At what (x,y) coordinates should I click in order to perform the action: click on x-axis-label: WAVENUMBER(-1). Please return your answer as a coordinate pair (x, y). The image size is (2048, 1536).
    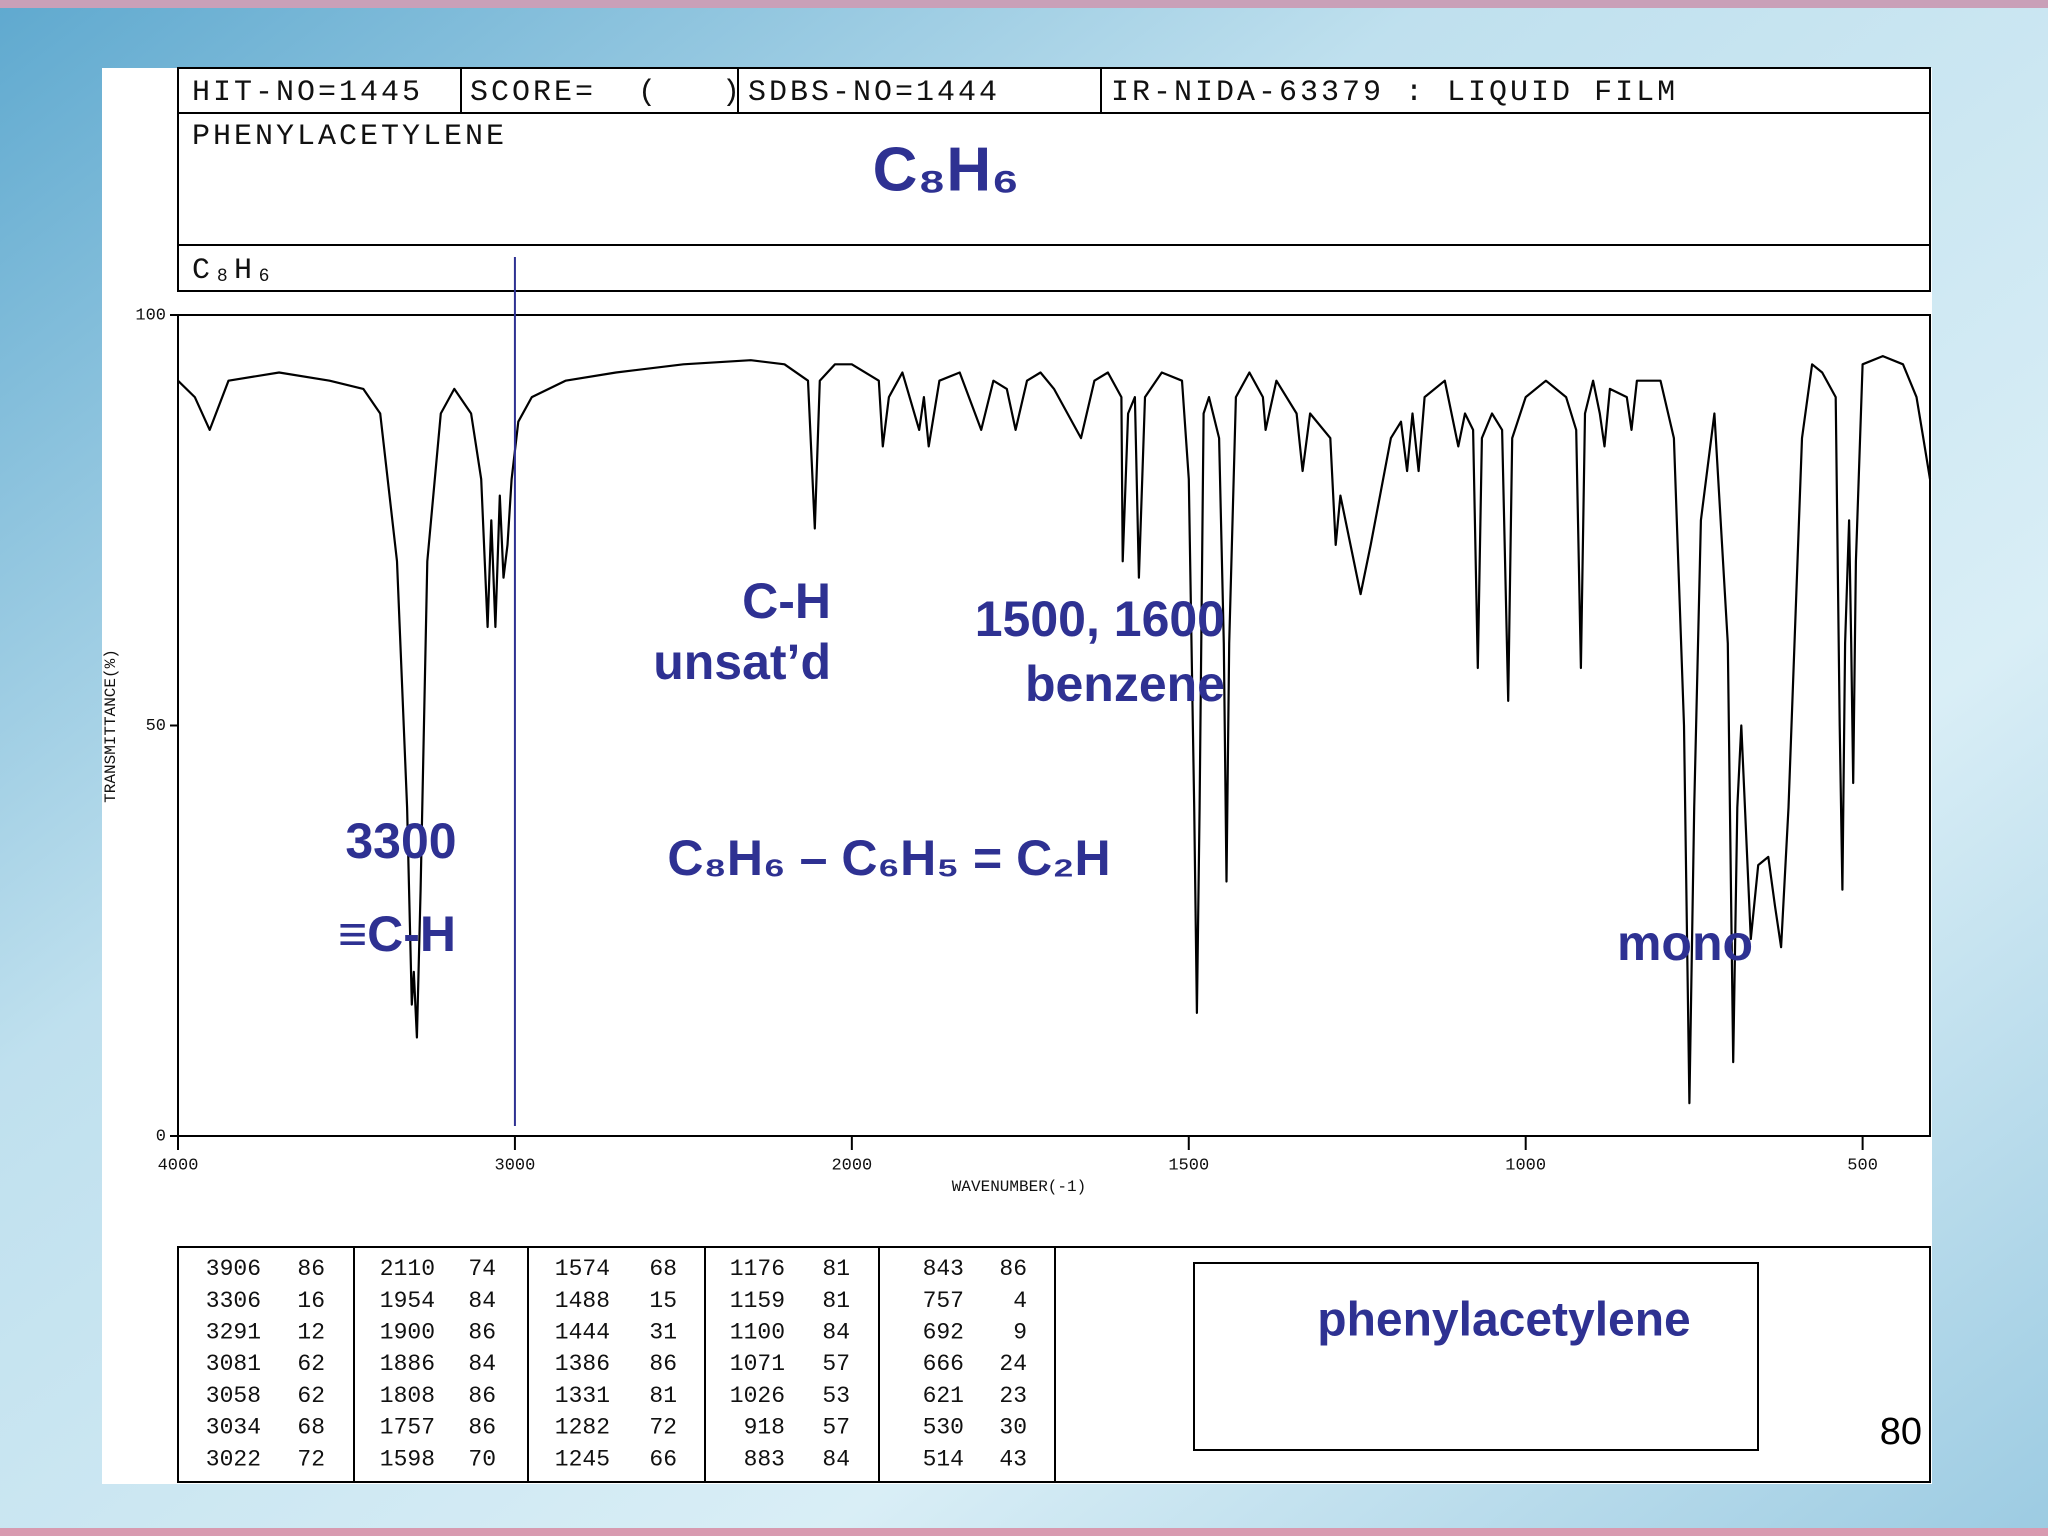
    Looking at the image, I should click on (1019, 1187).